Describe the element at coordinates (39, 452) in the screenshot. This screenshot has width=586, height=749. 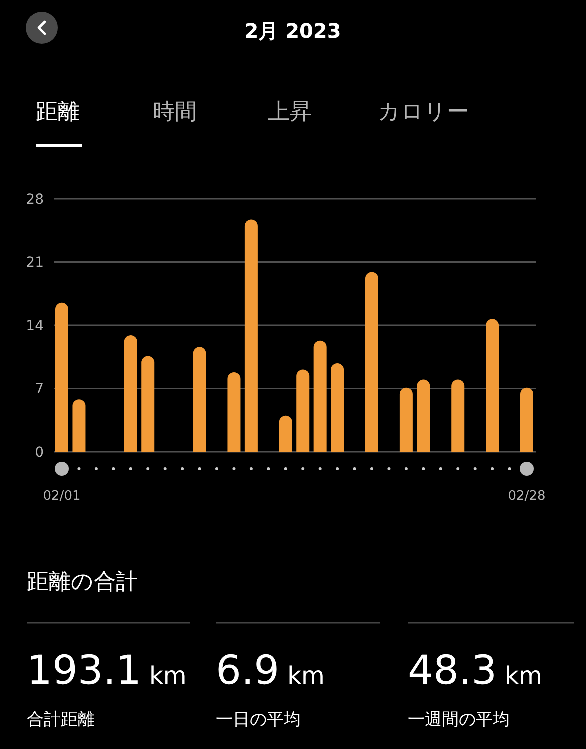
I see `y-tick-label: 0` at that location.